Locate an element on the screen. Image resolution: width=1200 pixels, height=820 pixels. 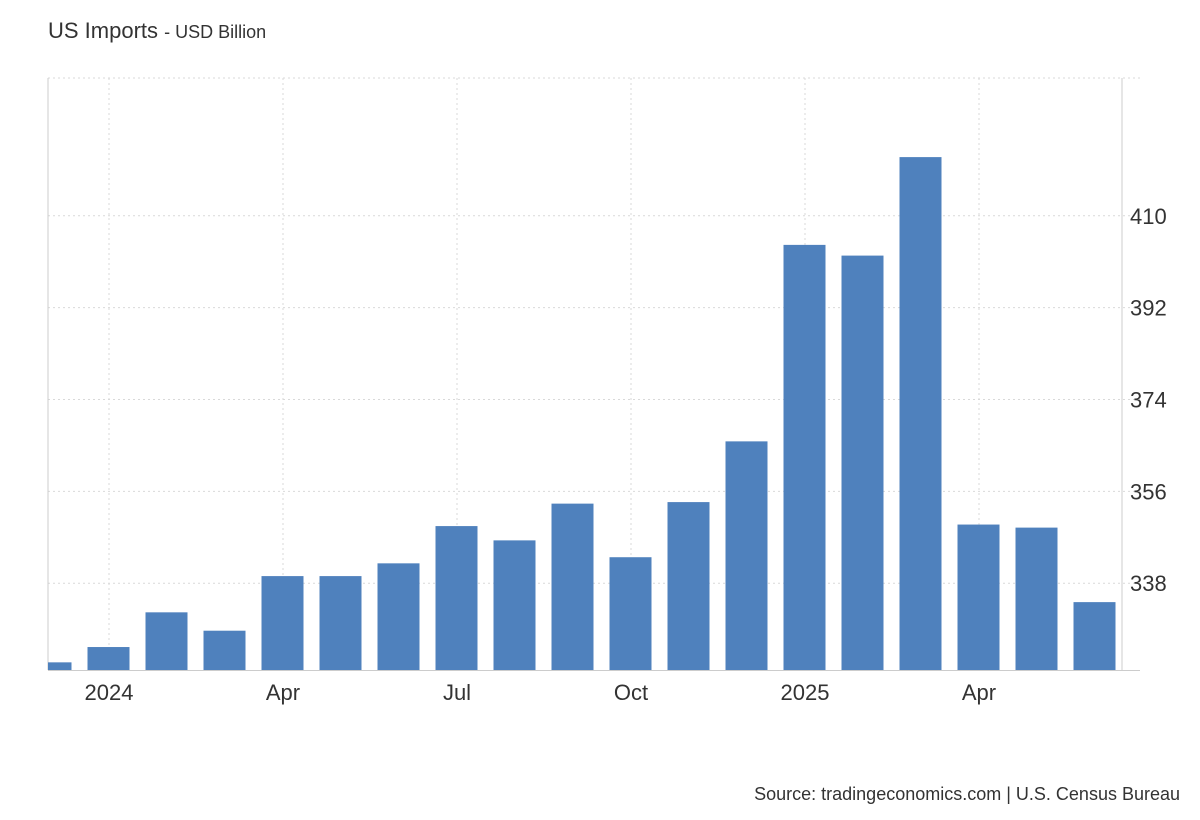
y-tick-label: 338 is located at coordinates (1148, 583).